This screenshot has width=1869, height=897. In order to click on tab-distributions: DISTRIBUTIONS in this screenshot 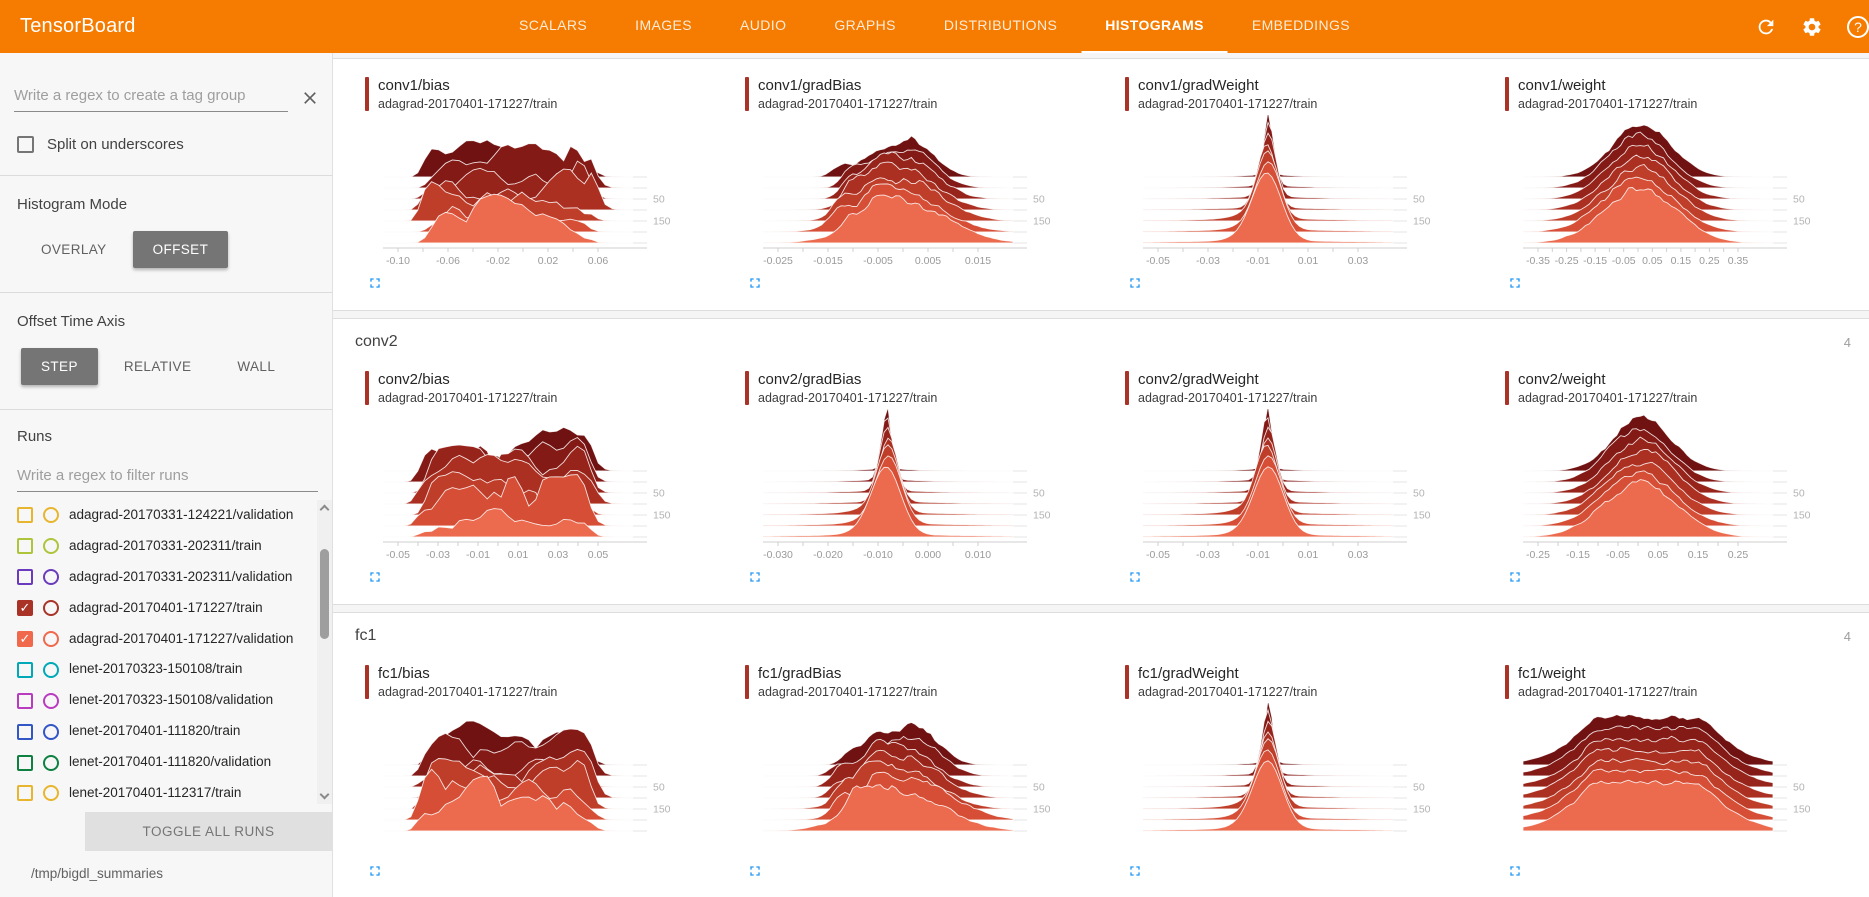, I will do `click(1000, 25)`.